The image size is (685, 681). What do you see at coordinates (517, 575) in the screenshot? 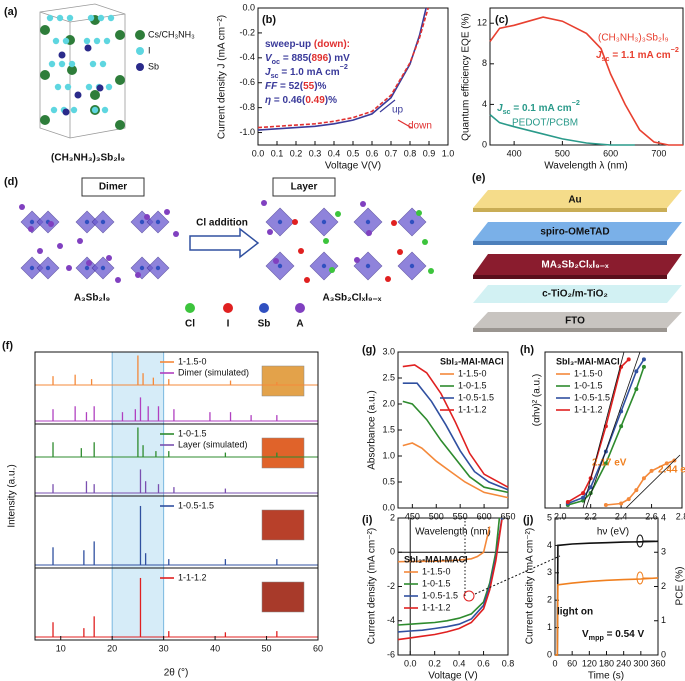
I see `pointer` at bounding box center [517, 575].